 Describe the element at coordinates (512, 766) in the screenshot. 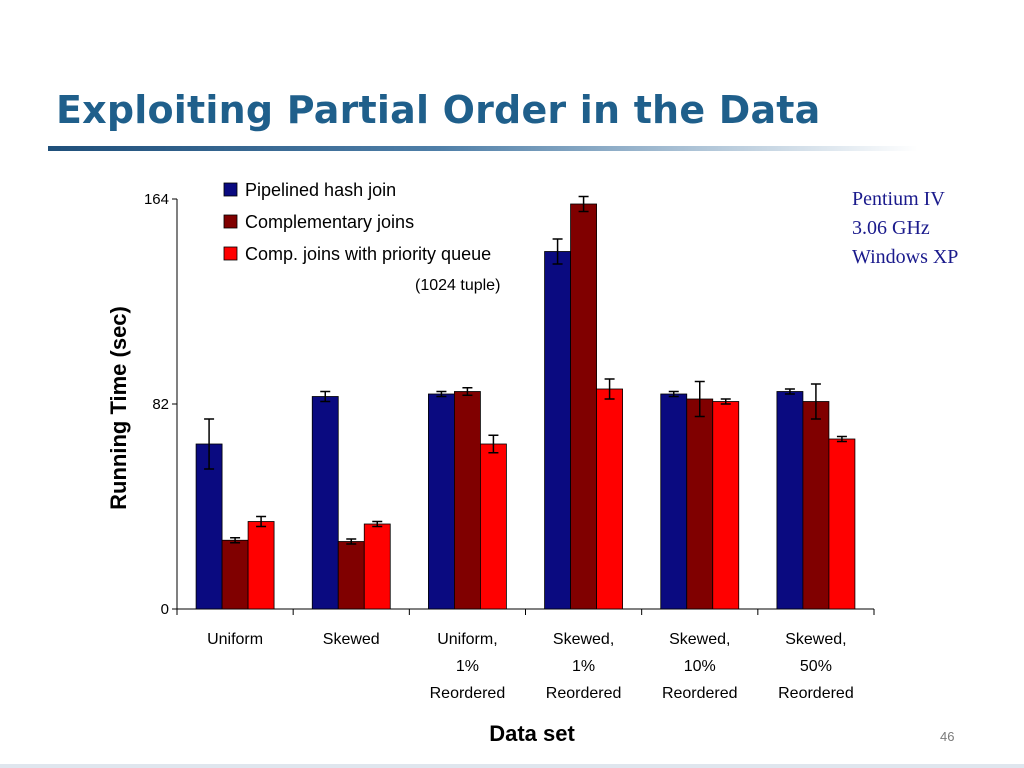

I see `bottom-band` at that location.